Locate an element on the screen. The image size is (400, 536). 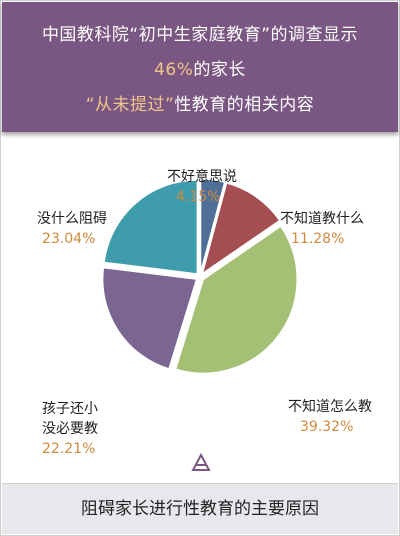
footer-caption: 阻碍家长进行性教育的主要原因 is located at coordinates (200, 509).